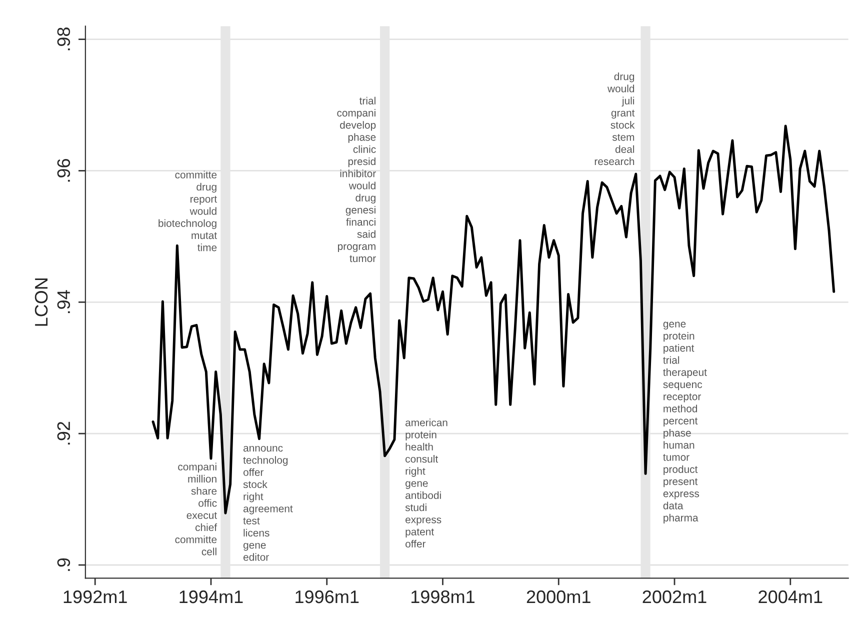 The image size is (863, 623). Describe the element at coordinates (327, 597) in the screenshot. I see `x-tick-label: 1996m1` at that location.